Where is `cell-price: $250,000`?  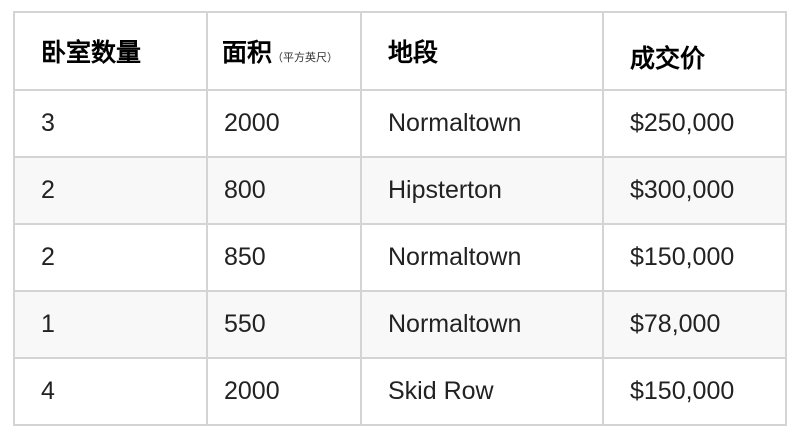 cell-price: $250,000 is located at coordinates (694, 123).